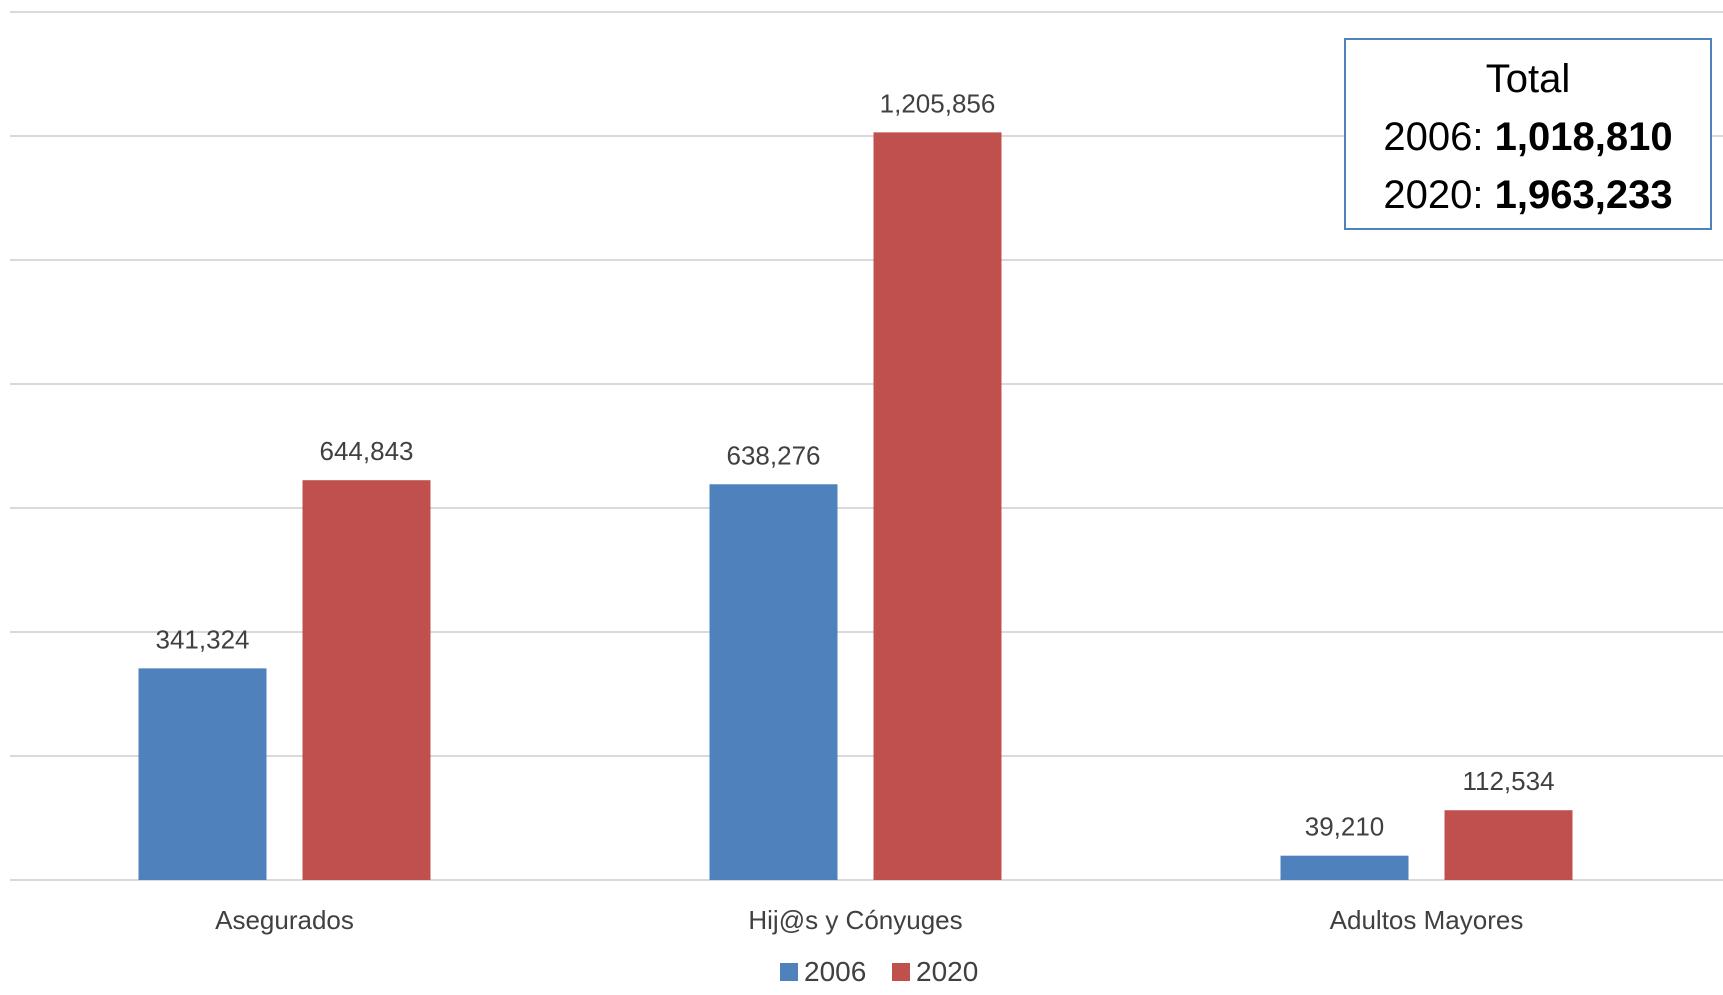 This screenshot has width=1723, height=995. What do you see at coordinates (901, 972) in the screenshot?
I see `legend-swatch-2020` at bounding box center [901, 972].